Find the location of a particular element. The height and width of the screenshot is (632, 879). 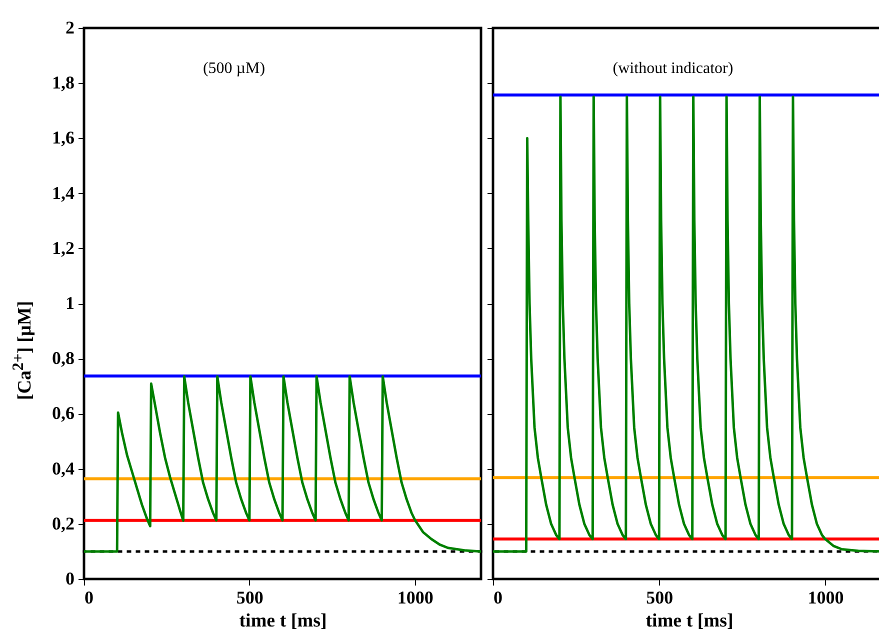

y-tick-label: 1,8 is located at coordinates (63, 82).